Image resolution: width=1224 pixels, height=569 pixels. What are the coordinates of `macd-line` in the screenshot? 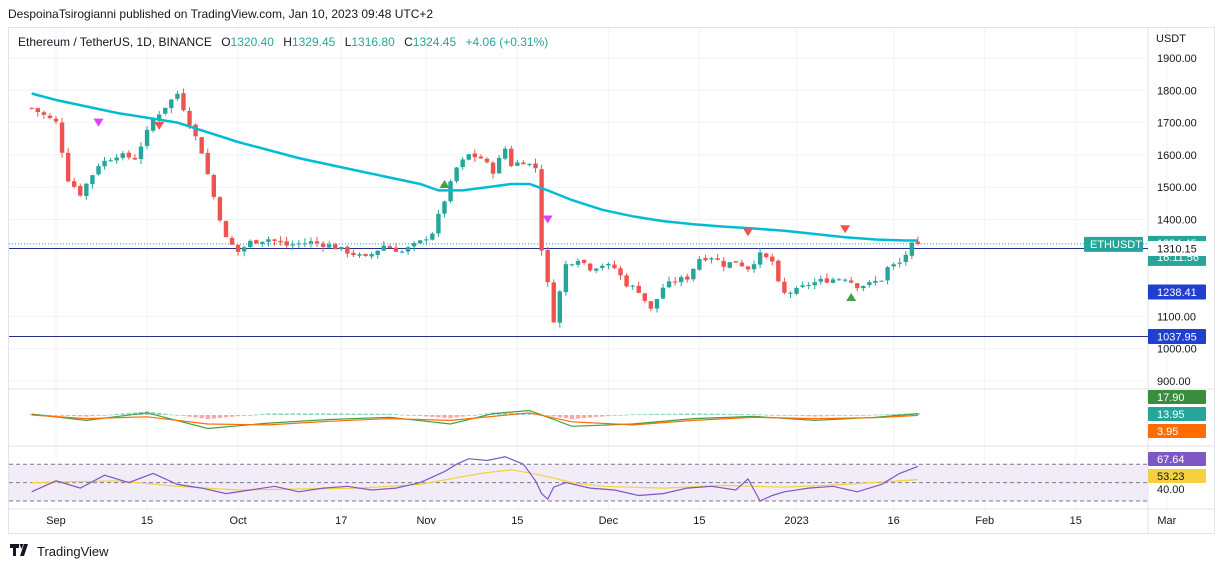 It's located at (474, 419).